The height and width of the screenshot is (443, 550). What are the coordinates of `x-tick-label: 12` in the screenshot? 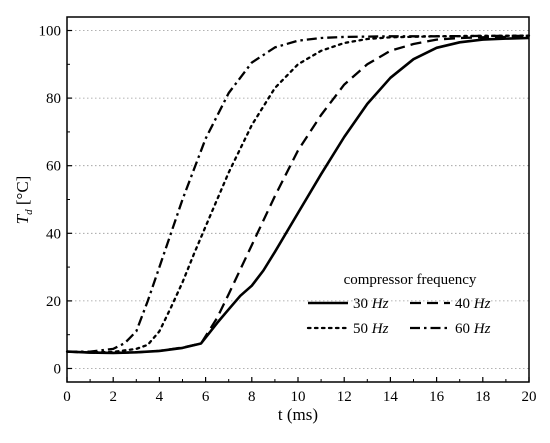 It's located at (344, 397).